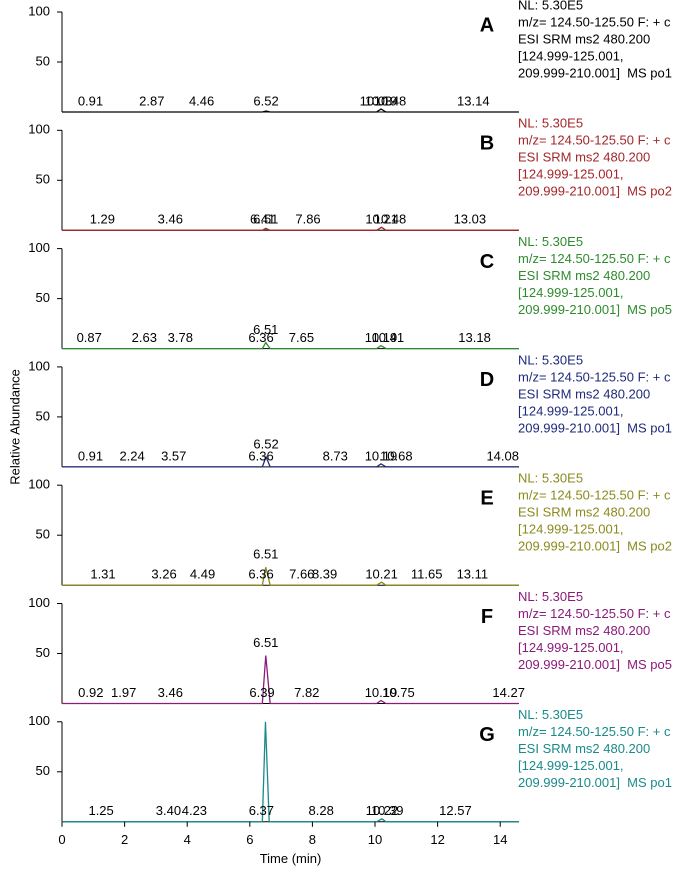 The image size is (689, 881). What do you see at coordinates (201, 100) in the screenshot?
I see `peak-label: 4.46` at bounding box center [201, 100].